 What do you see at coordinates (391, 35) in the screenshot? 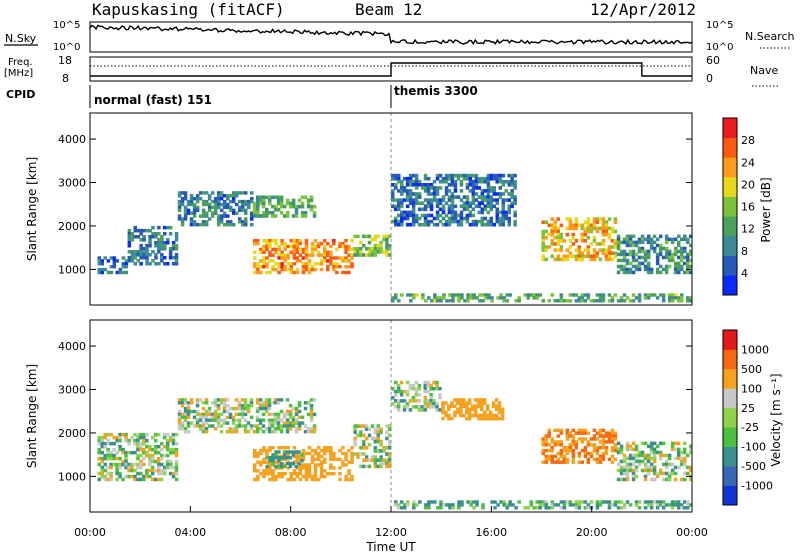
I see `nsky-line` at bounding box center [391, 35].